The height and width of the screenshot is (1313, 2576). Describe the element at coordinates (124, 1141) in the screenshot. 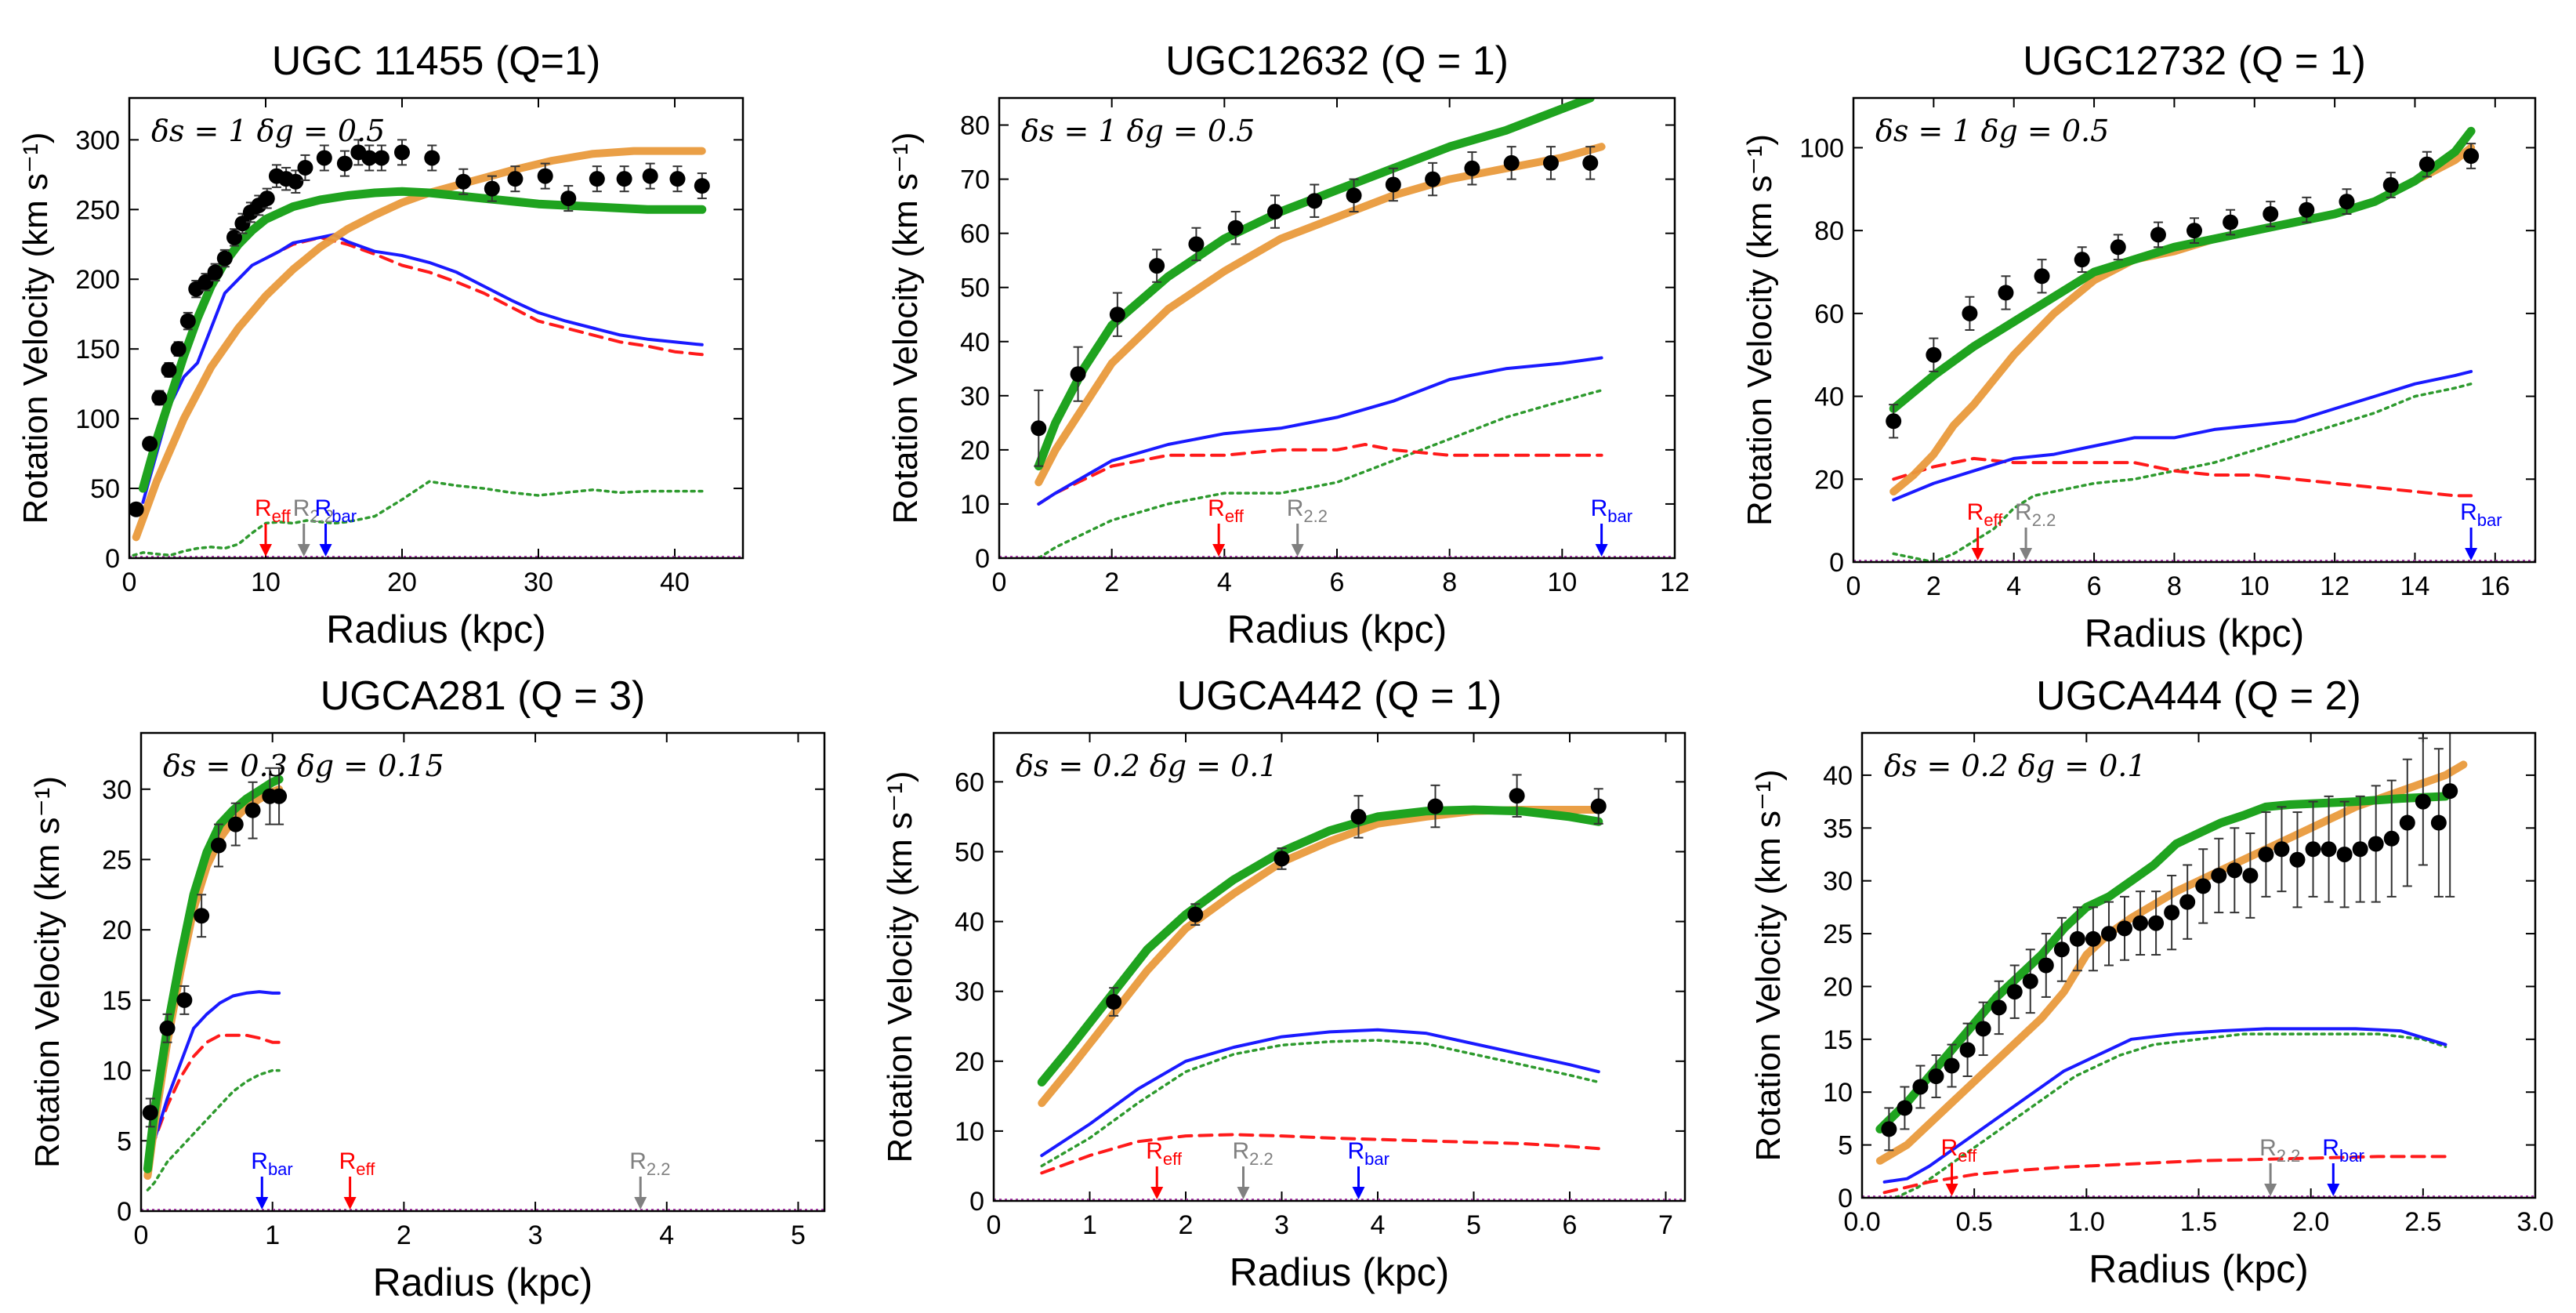

I see `y-tick-label: 5` at that location.